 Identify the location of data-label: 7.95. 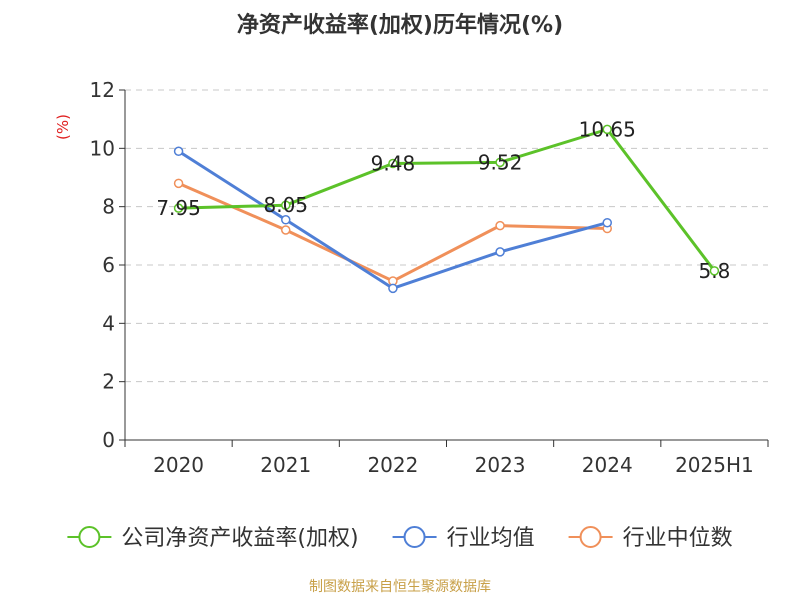
(178, 208).